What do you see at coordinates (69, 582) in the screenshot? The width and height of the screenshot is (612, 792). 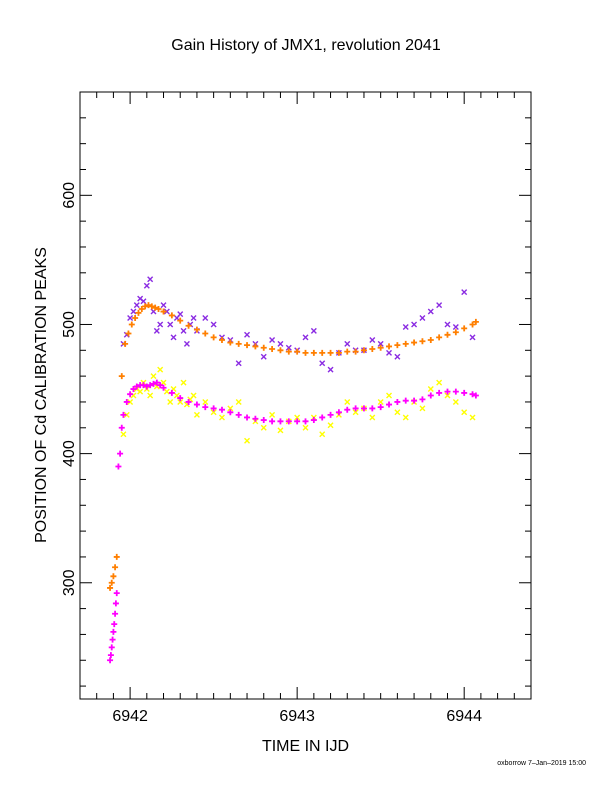 I see `y-tick-label: 300` at bounding box center [69, 582].